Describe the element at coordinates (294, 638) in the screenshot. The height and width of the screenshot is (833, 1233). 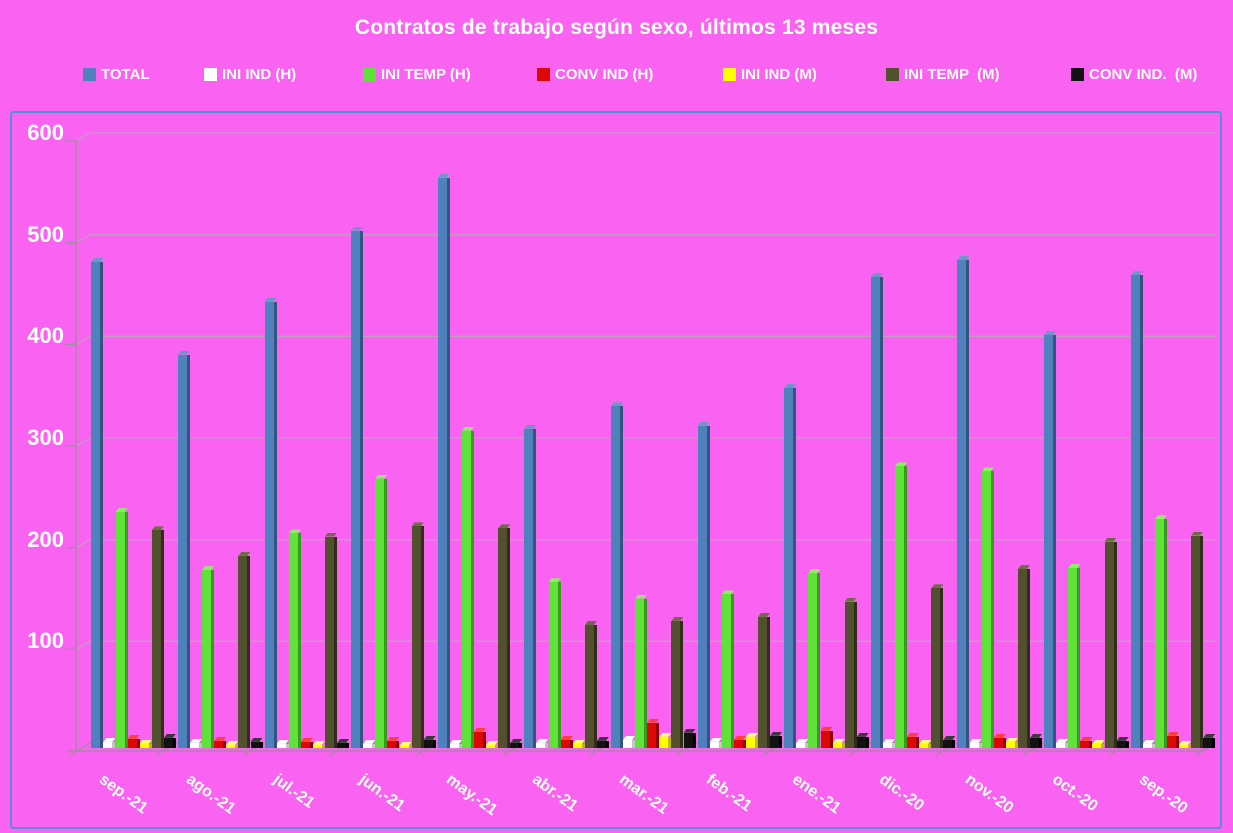
I see `bar-ini-temp-h--jul-21` at that location.